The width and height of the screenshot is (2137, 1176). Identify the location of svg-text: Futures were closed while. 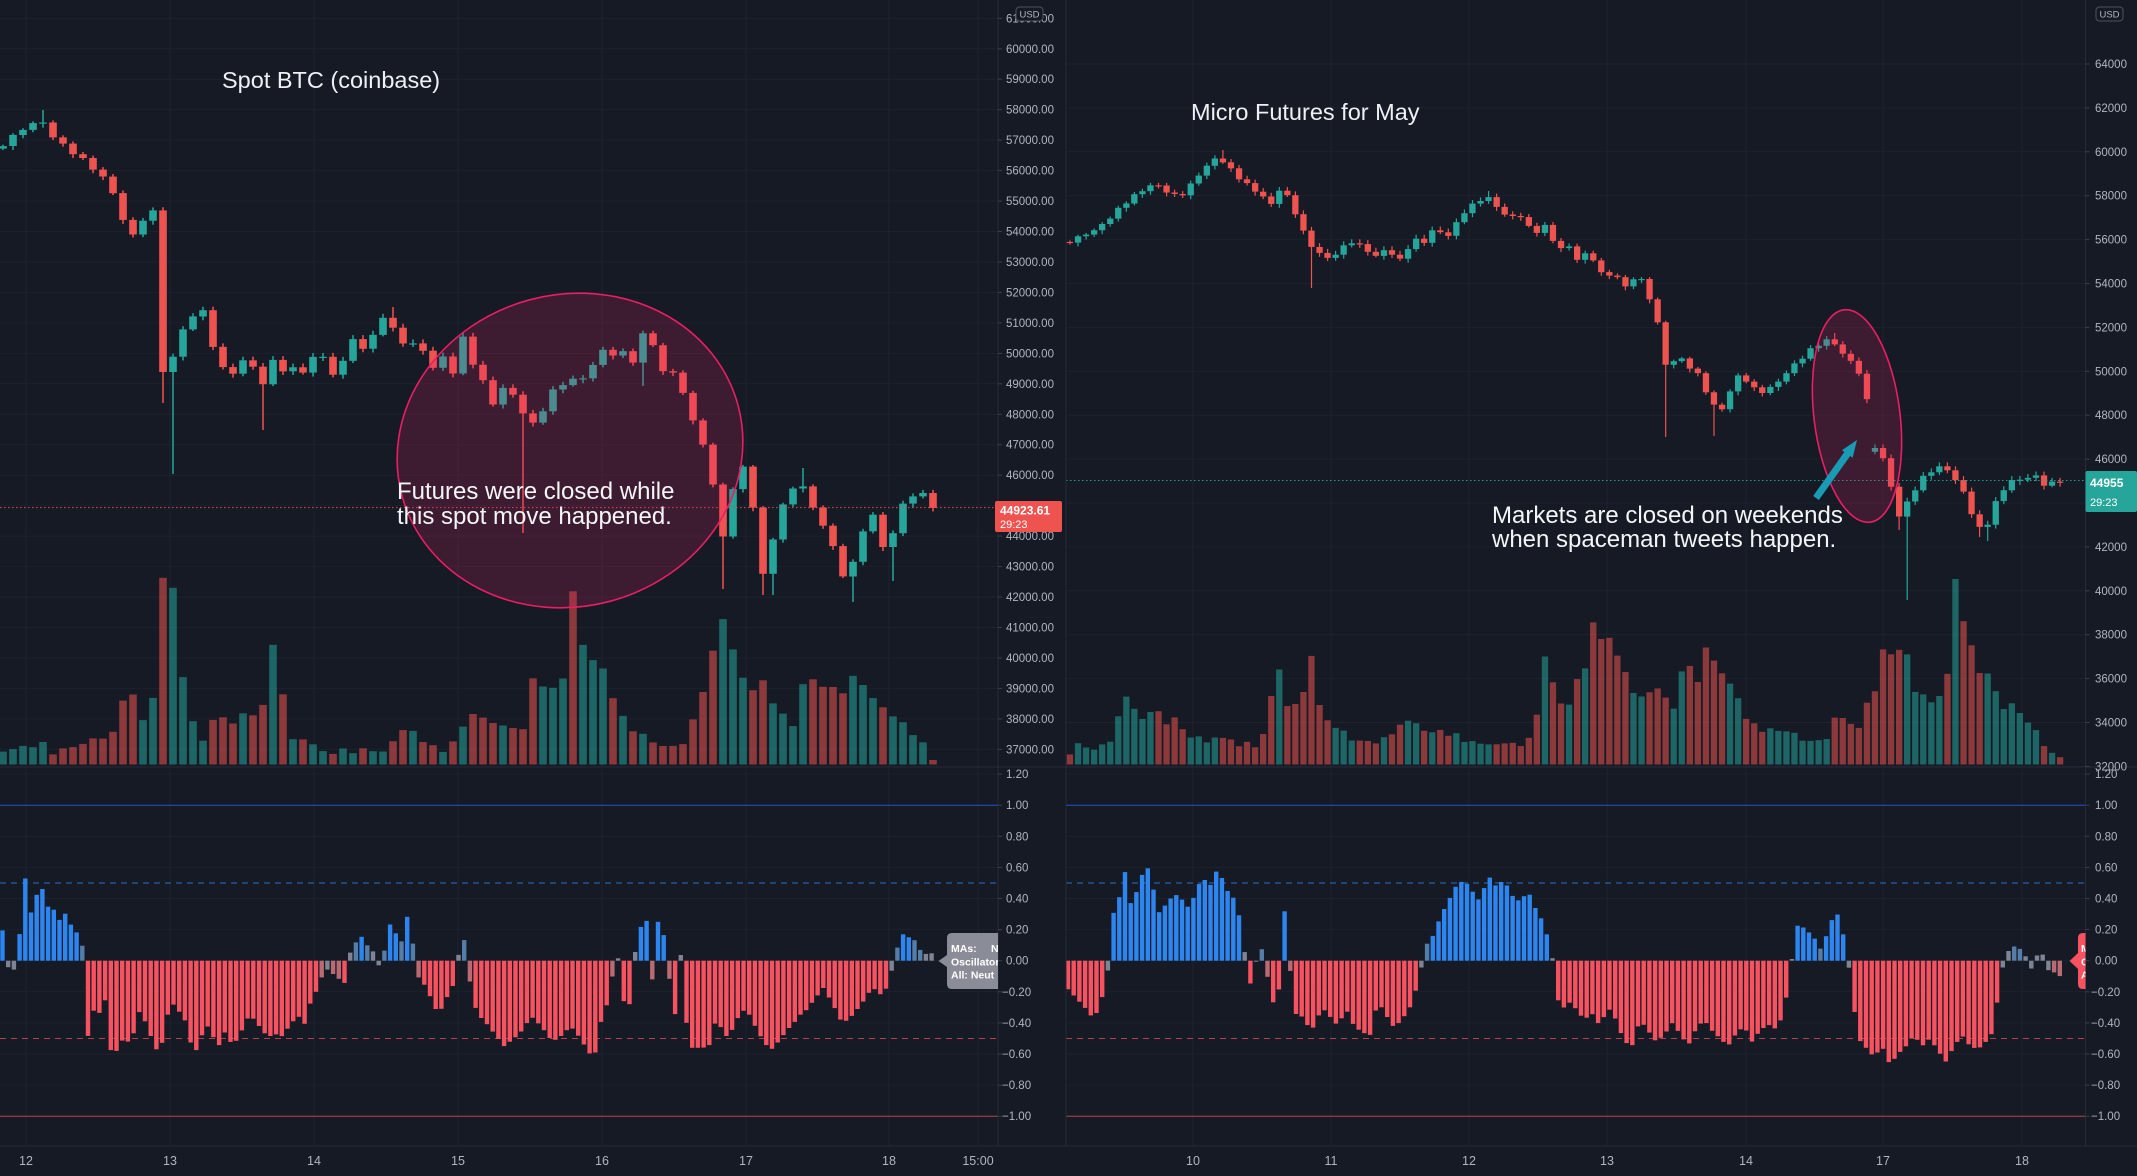
(535, 491).